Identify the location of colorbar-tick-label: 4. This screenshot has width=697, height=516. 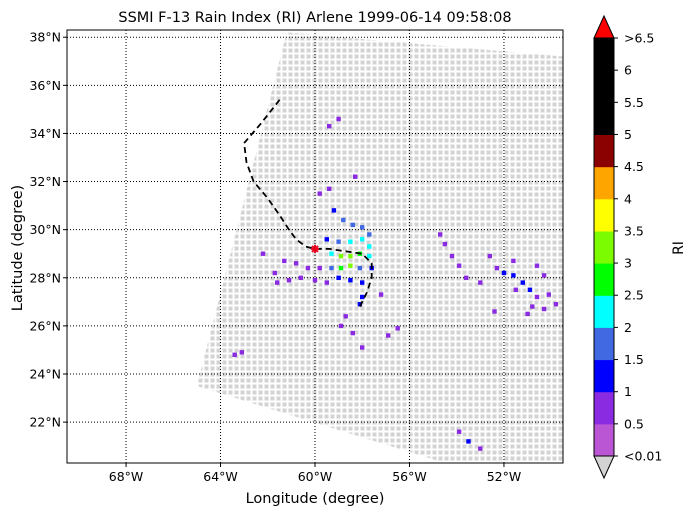
(628, 198).